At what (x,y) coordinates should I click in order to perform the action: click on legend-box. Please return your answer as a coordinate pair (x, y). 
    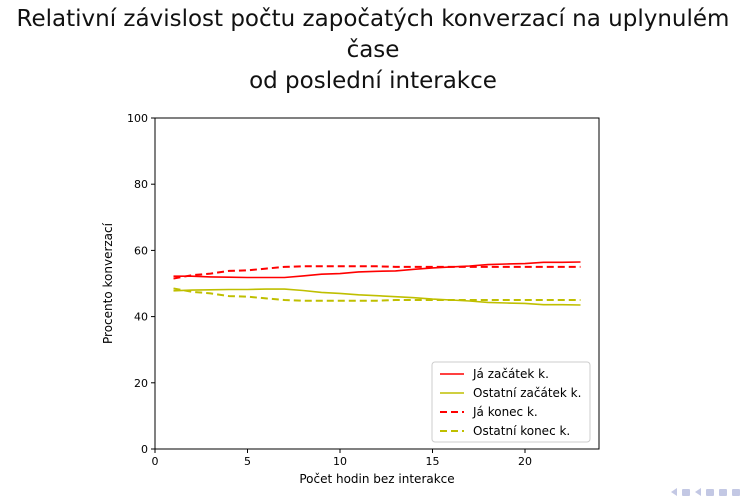
    Looking at the image, I should click on (511, 402).